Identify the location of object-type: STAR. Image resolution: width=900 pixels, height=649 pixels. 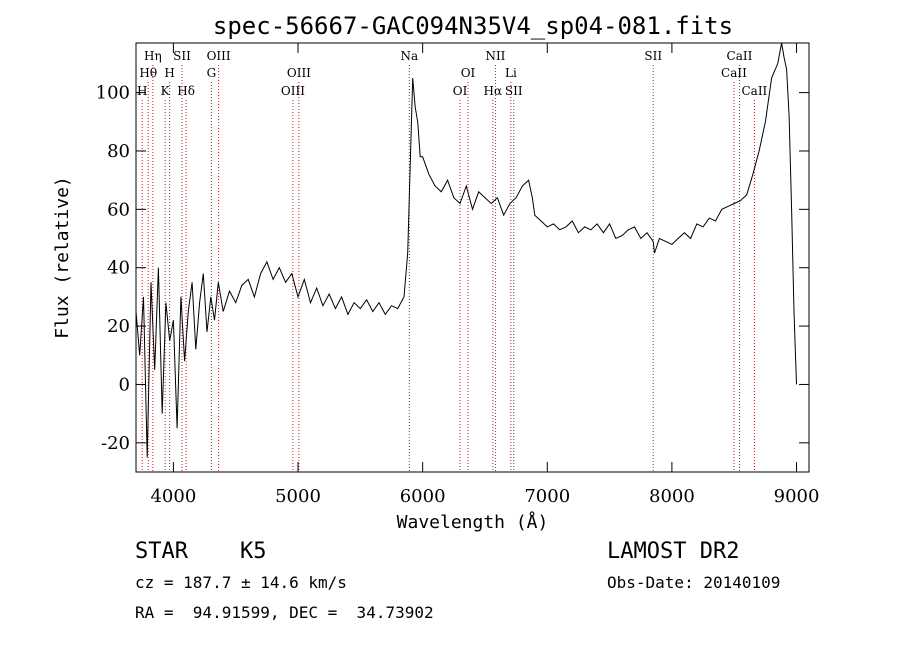
(161, 551).